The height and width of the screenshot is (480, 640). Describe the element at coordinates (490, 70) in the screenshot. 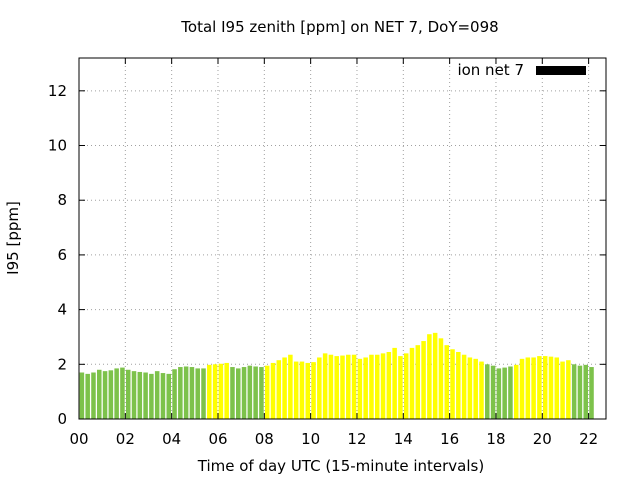

I see `legend-label: ion net 7` at that location.